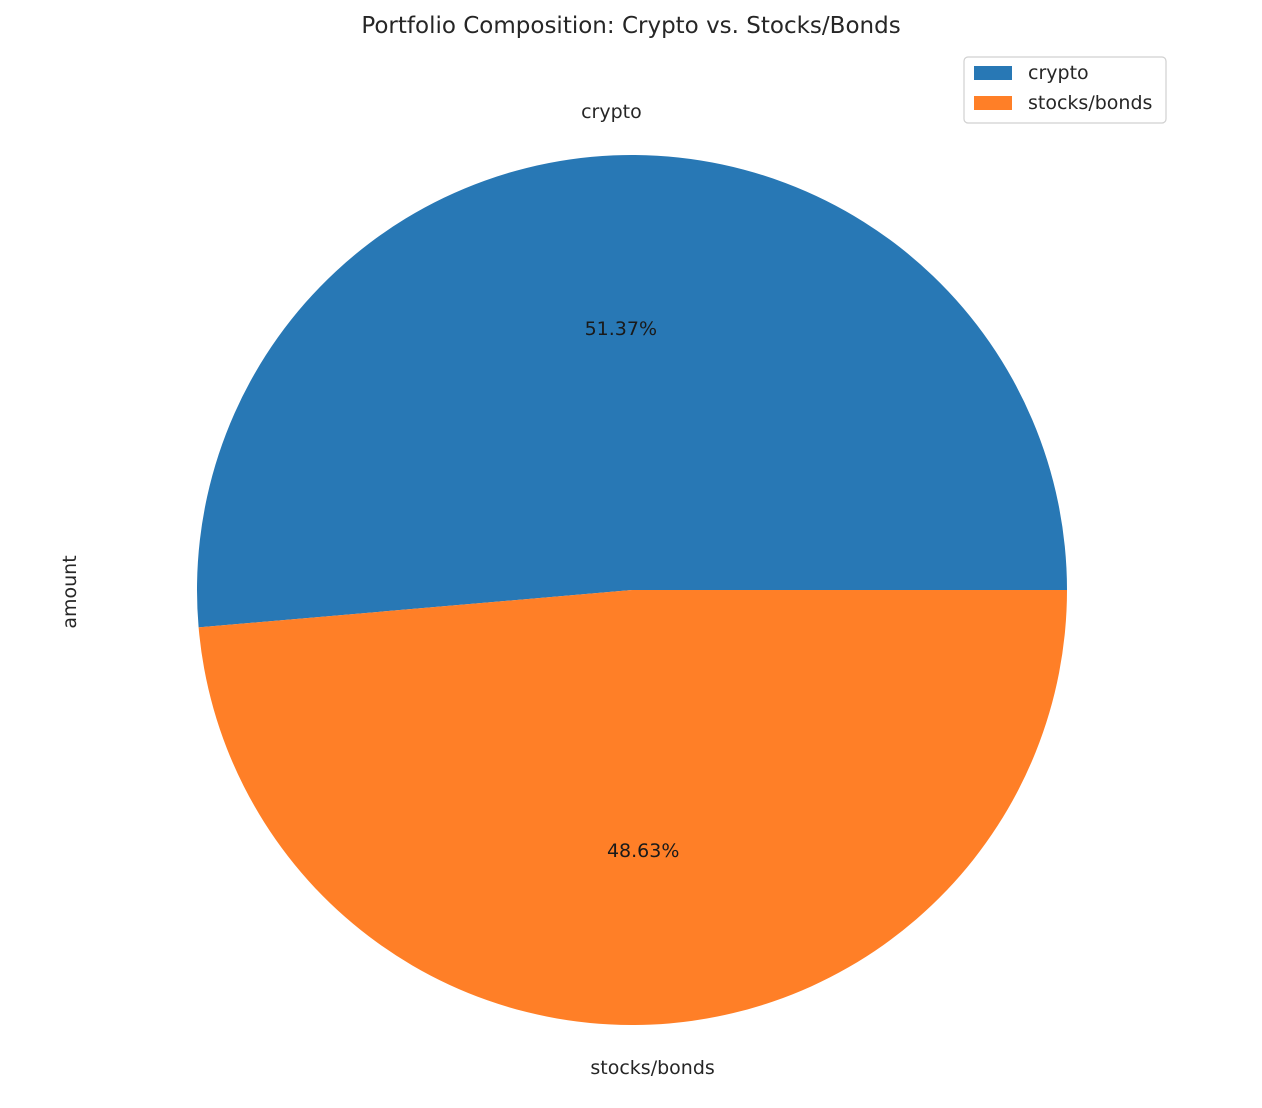 This screenshot has height=1108, width=1262. I want to click on percent-label-1: 48.63%, so click(643, 851).